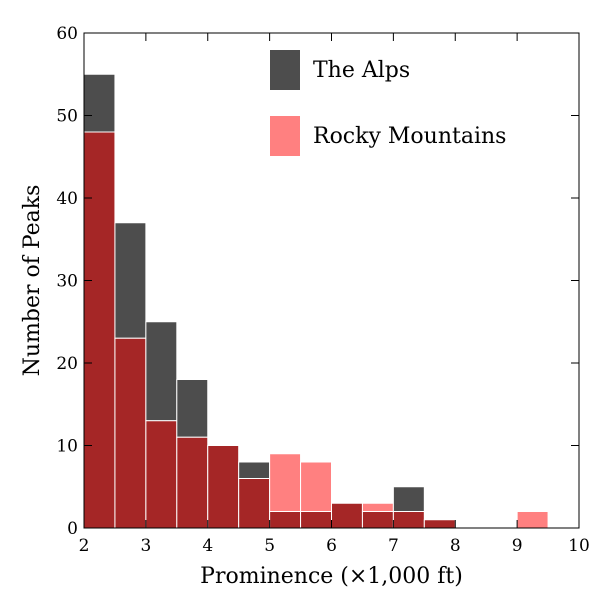 Image resolution: width=600 pixels, height=600 pixels. What do you see at coordinates (331, 546) in the screenshot?
I see `x-tick-label: 6` at bounding box center [331, 546].